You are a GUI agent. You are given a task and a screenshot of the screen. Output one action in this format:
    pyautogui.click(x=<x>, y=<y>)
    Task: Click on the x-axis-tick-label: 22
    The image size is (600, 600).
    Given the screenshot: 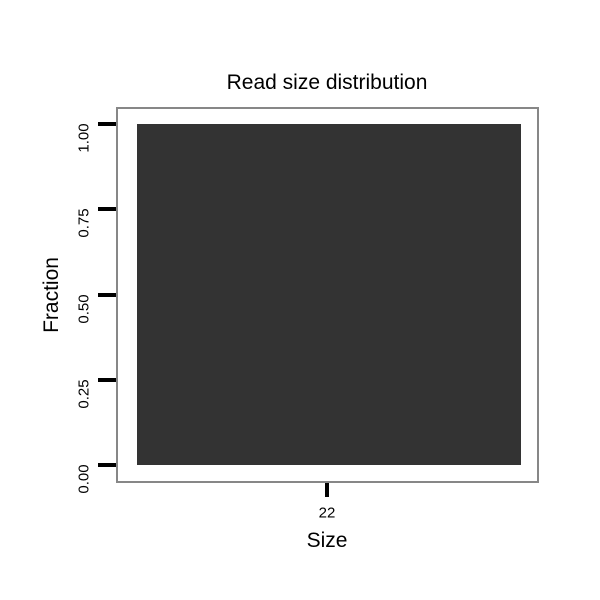 What is the action you would take?
    pyautogui.click(x=327, y=513)
    